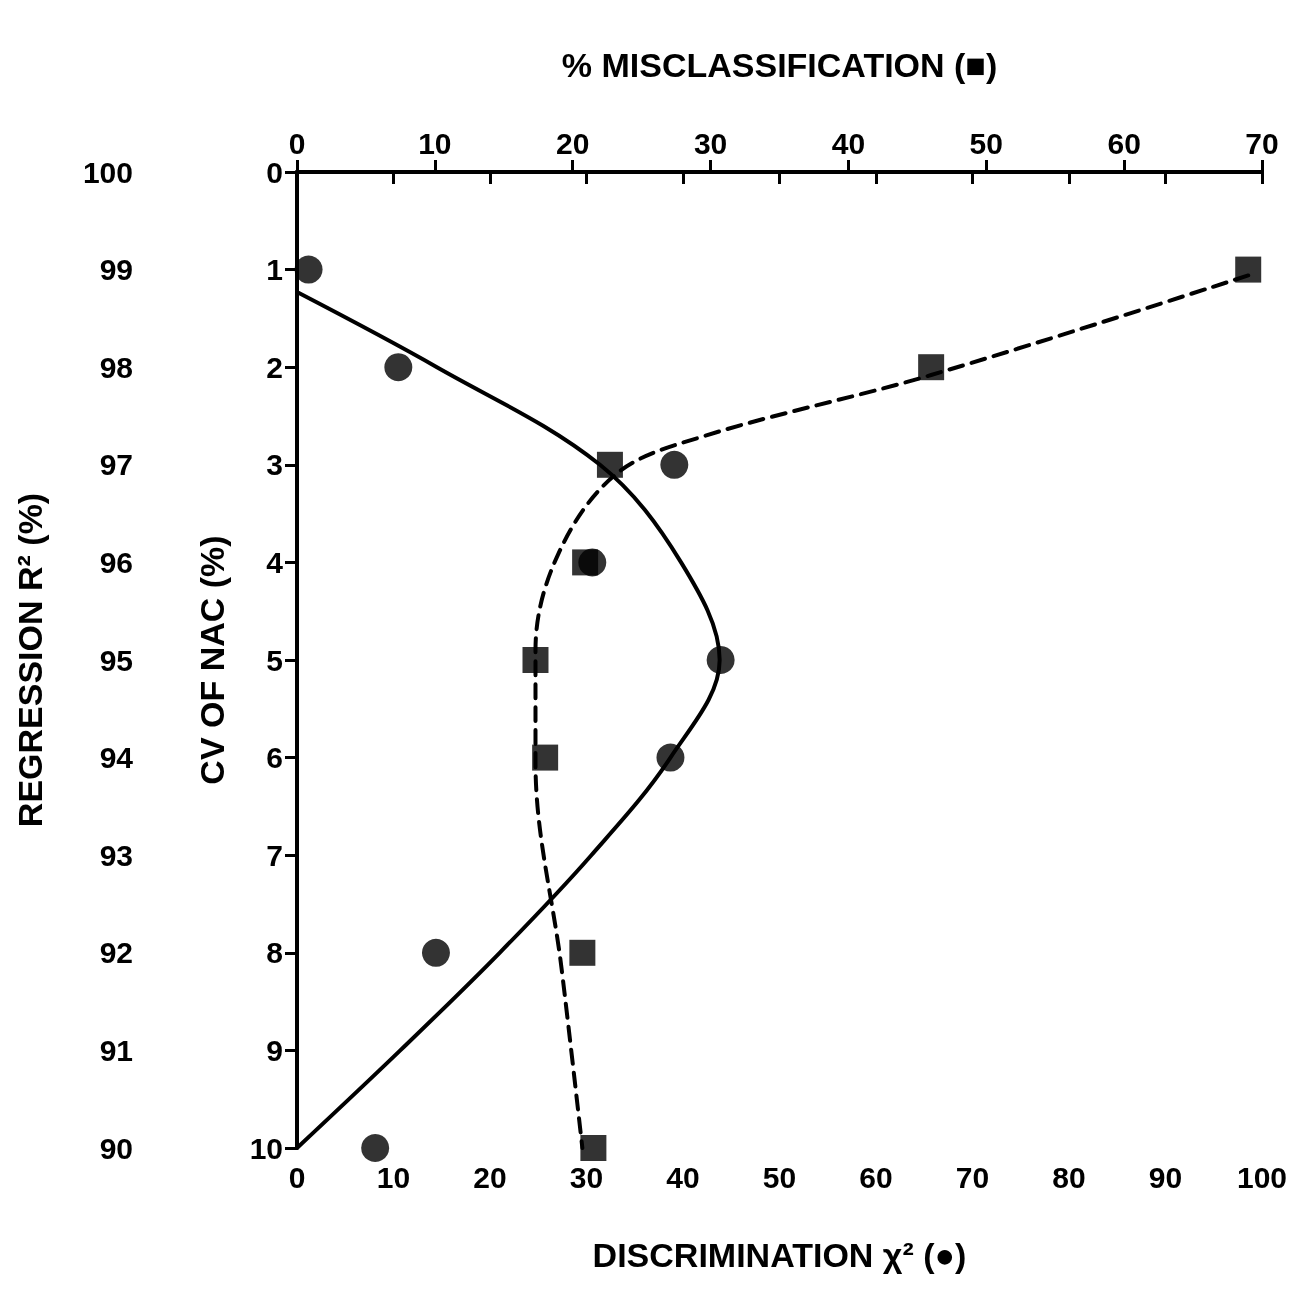 The height and width of the screenshot is (1306, 1293). Describe the element at coordinates (274, 270) in the screenshot. I see `y-tick-label: 1` at that location.